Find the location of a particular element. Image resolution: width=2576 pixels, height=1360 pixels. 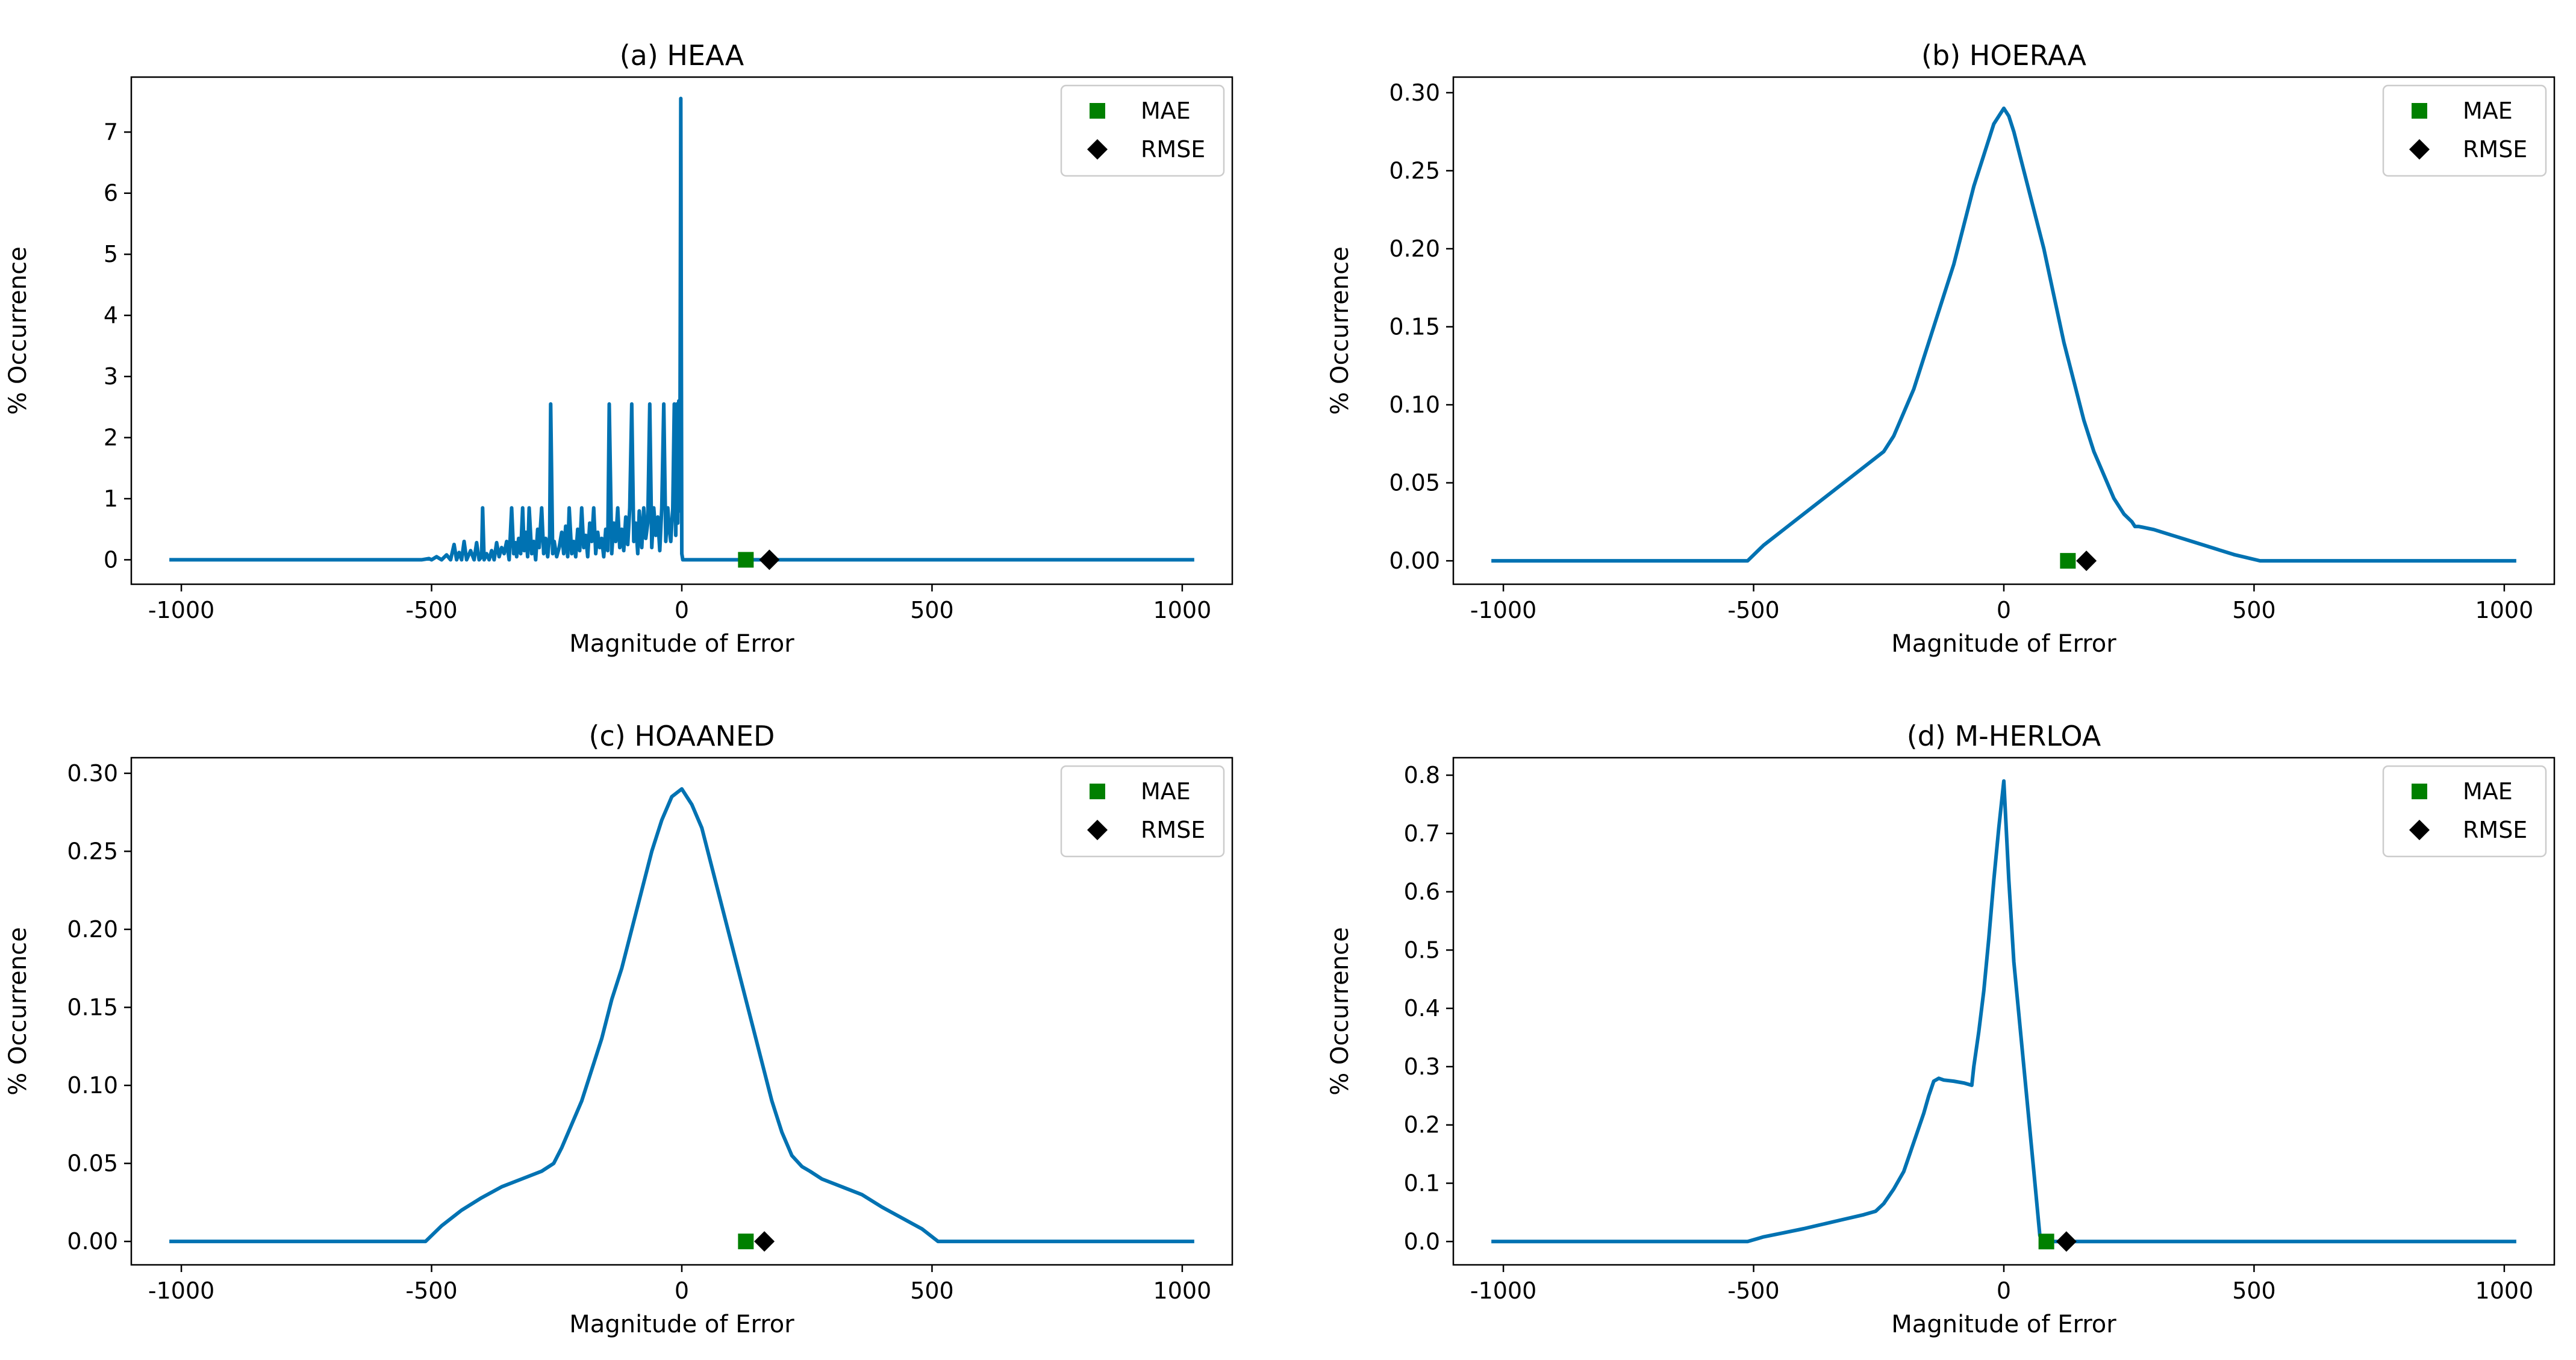

chart-title: (d) M-HERLOA is located at coordinates (2004, 736).